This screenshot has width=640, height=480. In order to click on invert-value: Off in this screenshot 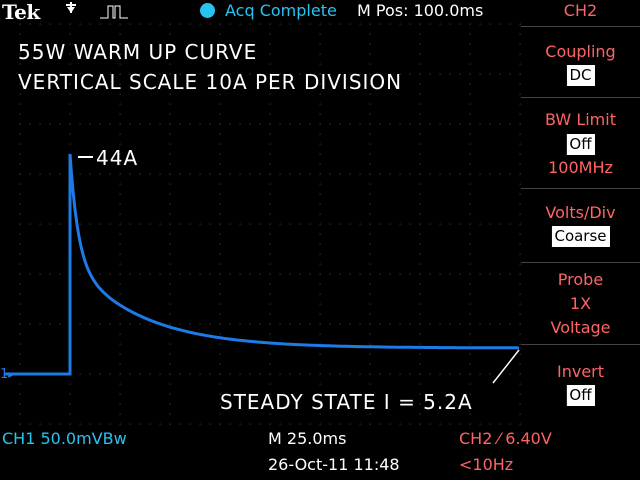, I will do `click(580, 395)`.